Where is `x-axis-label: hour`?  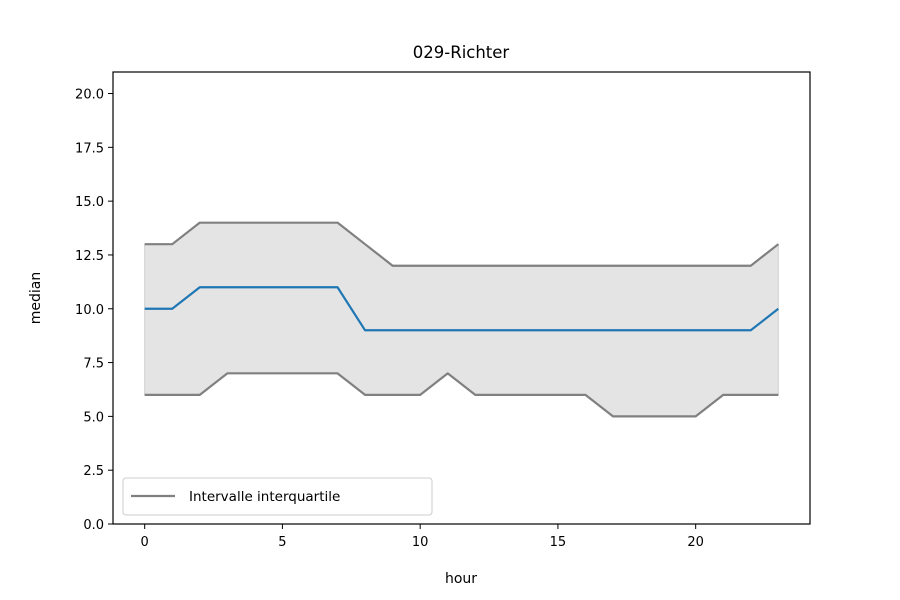 x-axis-label: hour is located at coordinates (461, 579).